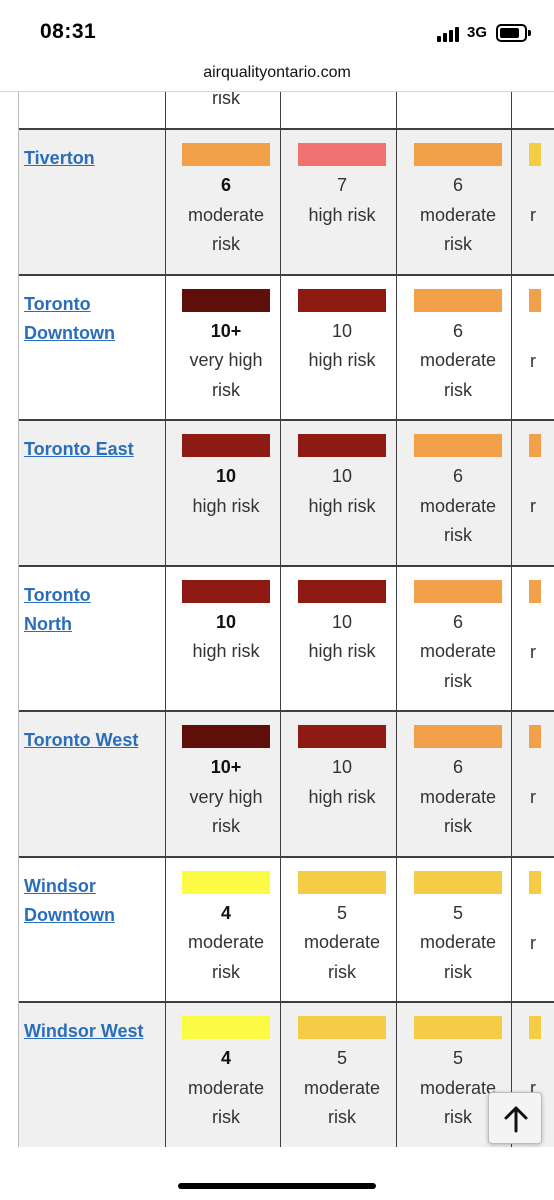  What do you see at coordinates (59, 158) in the screenshot?
I see `station-link: Tiverton` at bounding box center [59, 158].